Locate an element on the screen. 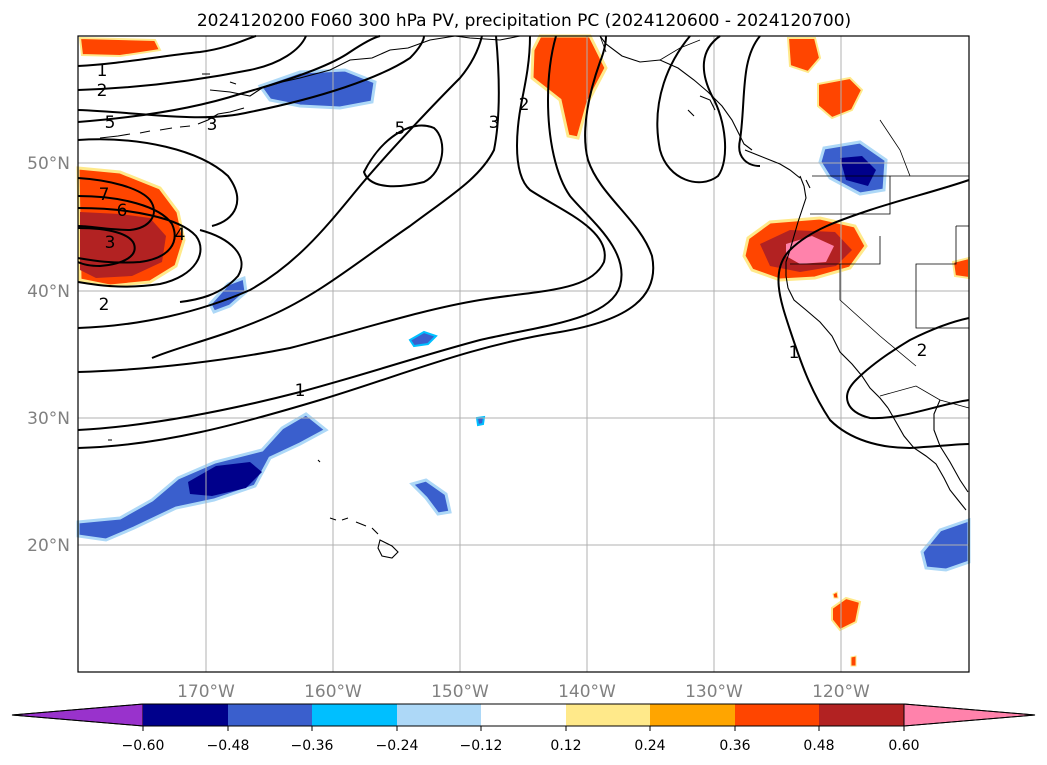  pv-contour-2-gulf is located at coordinates (749, 101).